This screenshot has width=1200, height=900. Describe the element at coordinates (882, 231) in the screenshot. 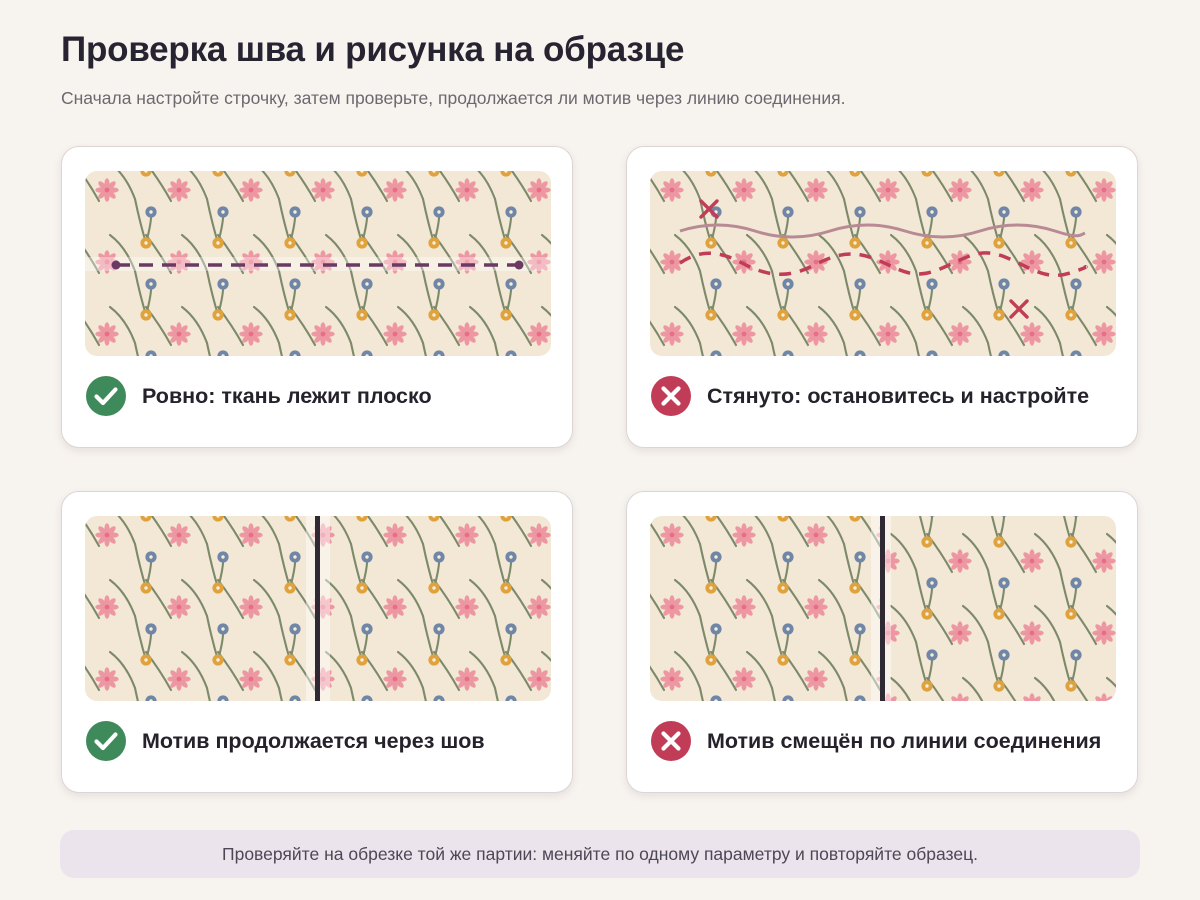

I see `wavy-top-thread` at that location.